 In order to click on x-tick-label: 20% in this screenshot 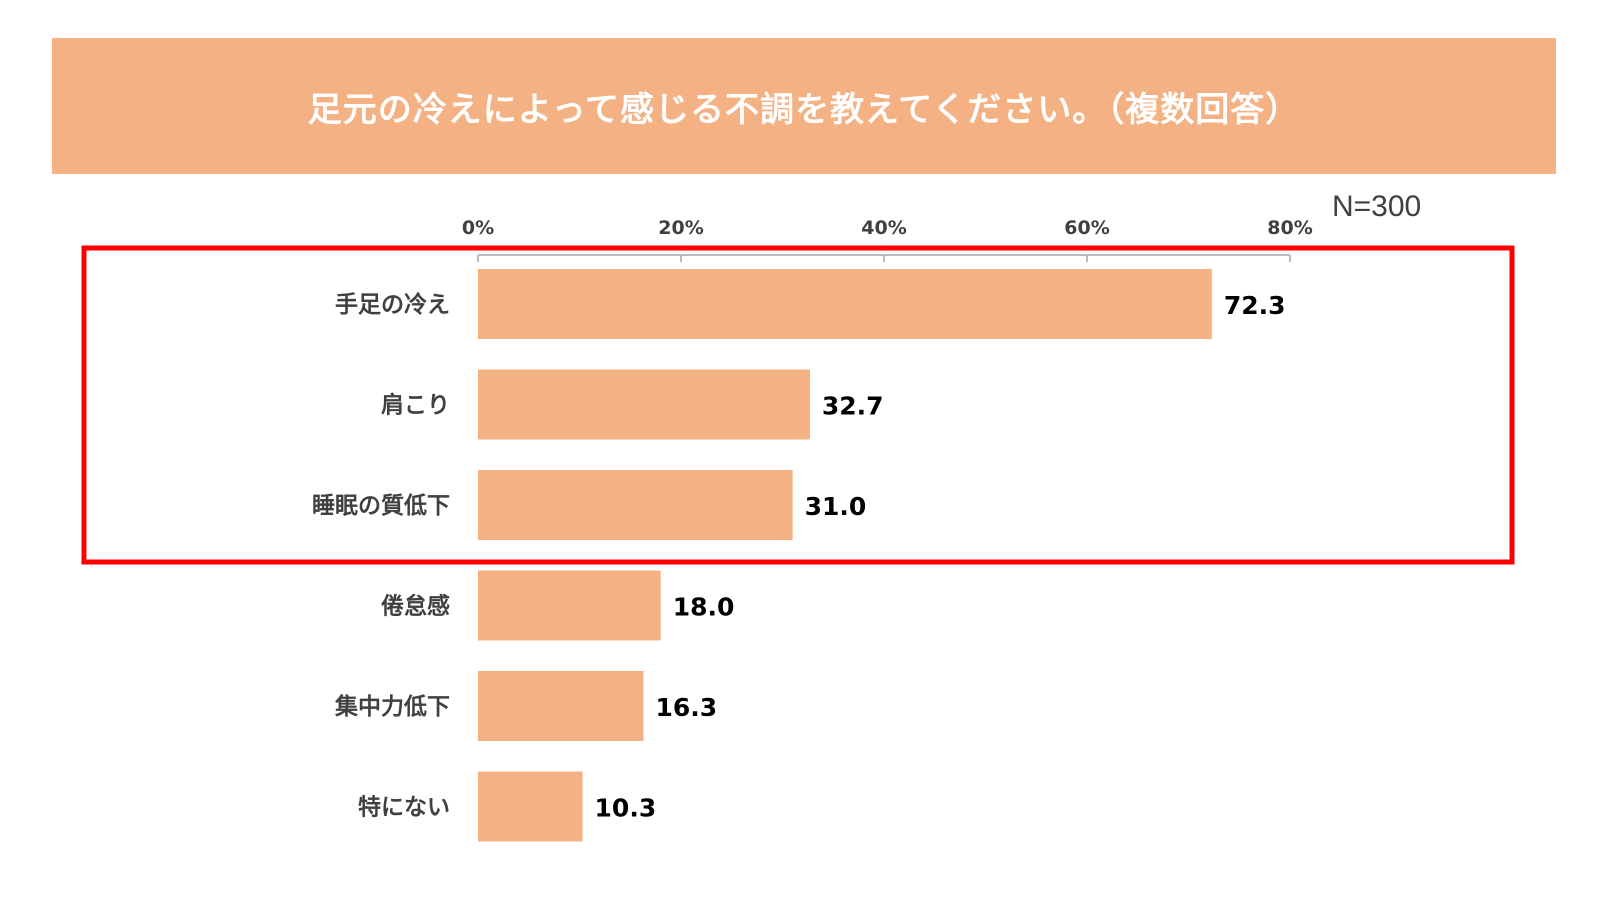, I will do `click(680, 228)`.